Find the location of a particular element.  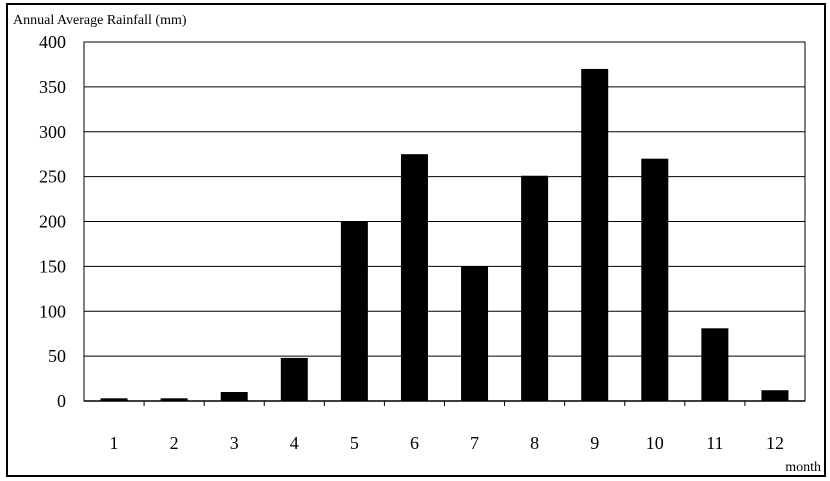

x-tick-label: 10 is located at coordinates (655, 443).